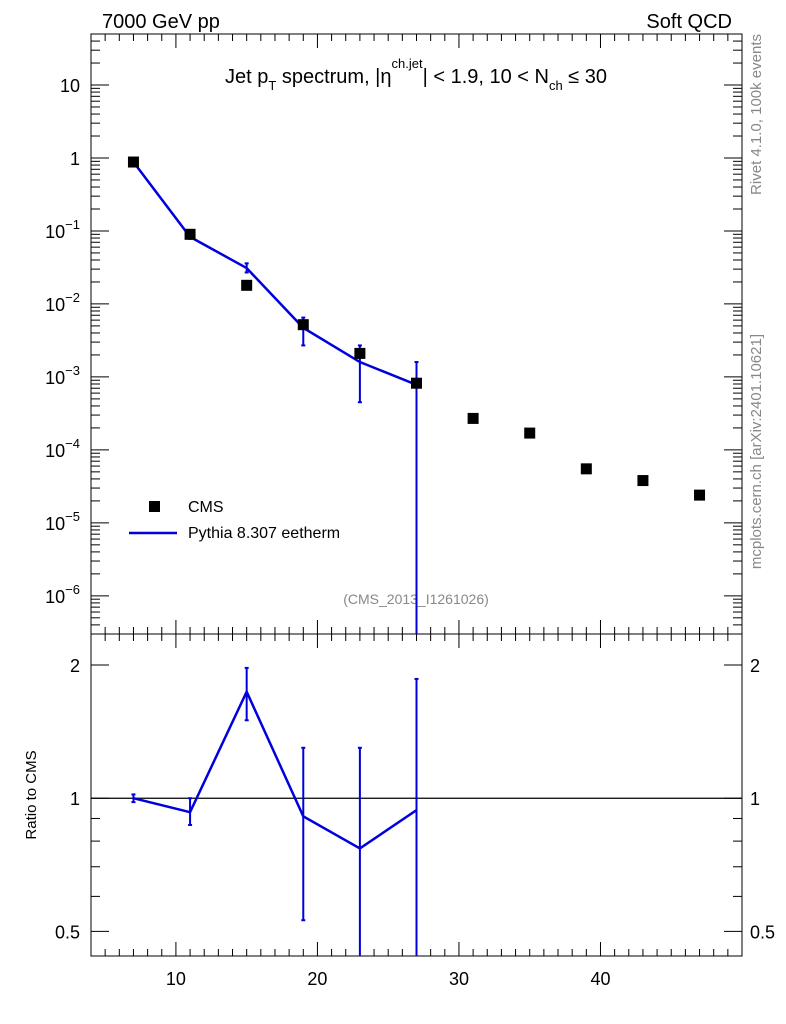  Describe the element at coordinates (755, 666) in the screenshot. I see `ratio-y-tick-label-right: 2` at that location.